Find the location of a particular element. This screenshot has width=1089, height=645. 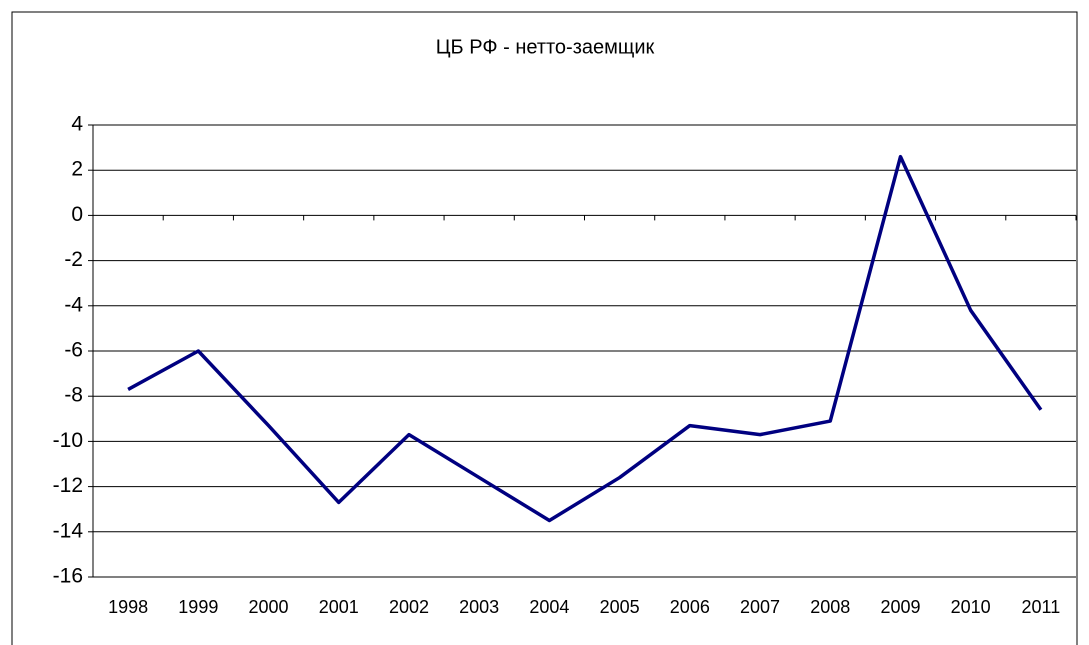

y-tick-label: 0 is located at coordinates (77, 214).